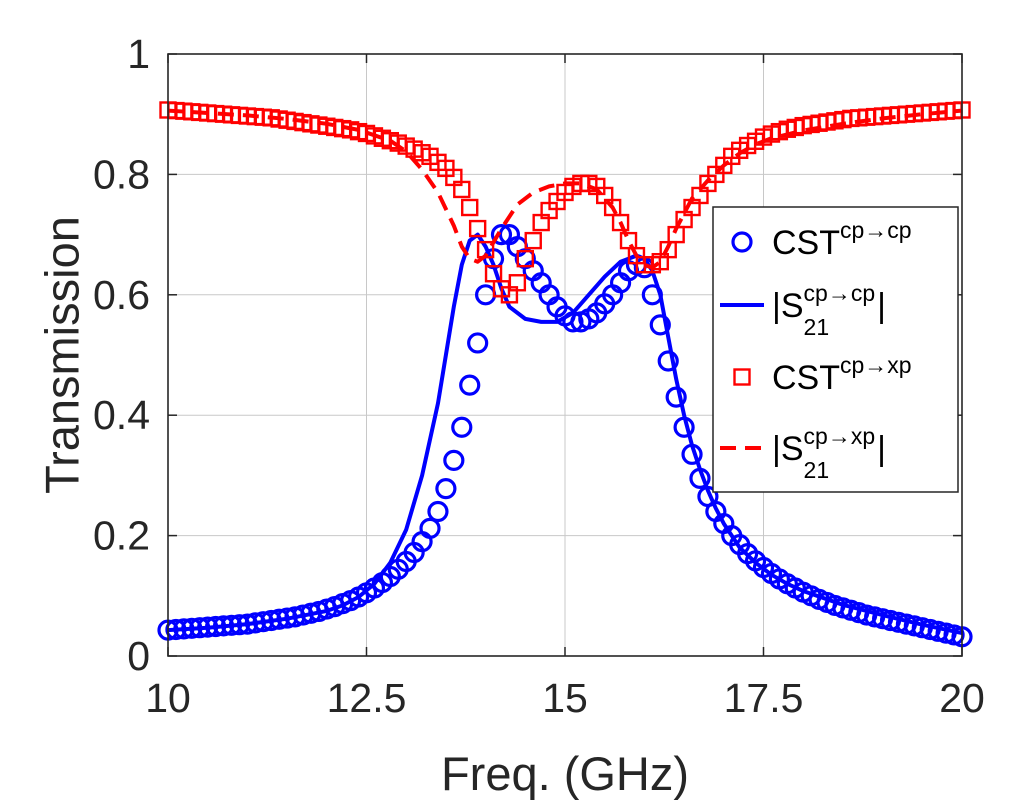 The width and height of the screenshot is (1027, 812). I want to click on legend-entry: |Scp→xp 21|, so click(803, 453).